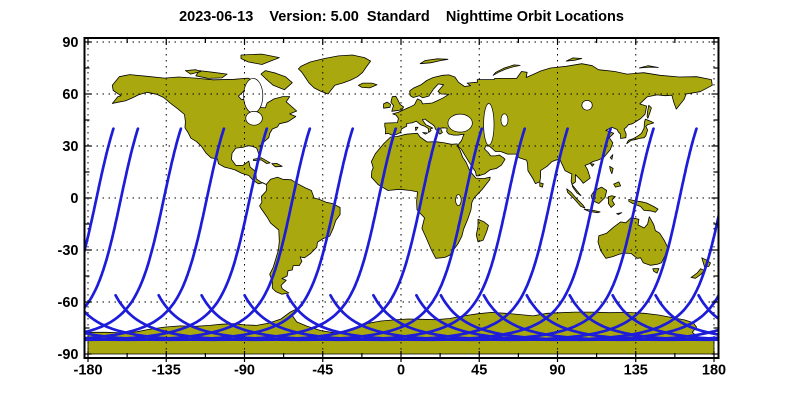 The height and width of the screenshot is (400, 800). What do you see at coordinates (574, 59) in the screenshot?
I see `land-severnaya-zemlya` at bounding box center [574, 59].